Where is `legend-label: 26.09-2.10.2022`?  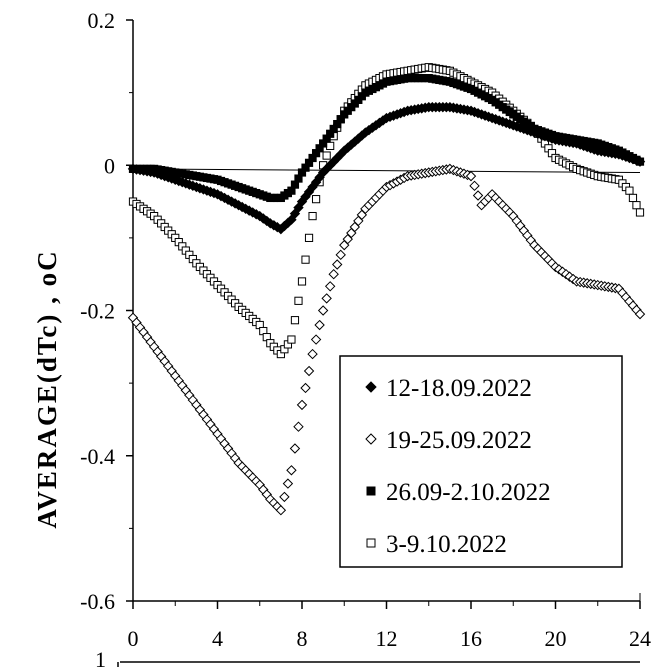 legend-label: 26.09-2.10.2022 is located at coordinates (468, 492).